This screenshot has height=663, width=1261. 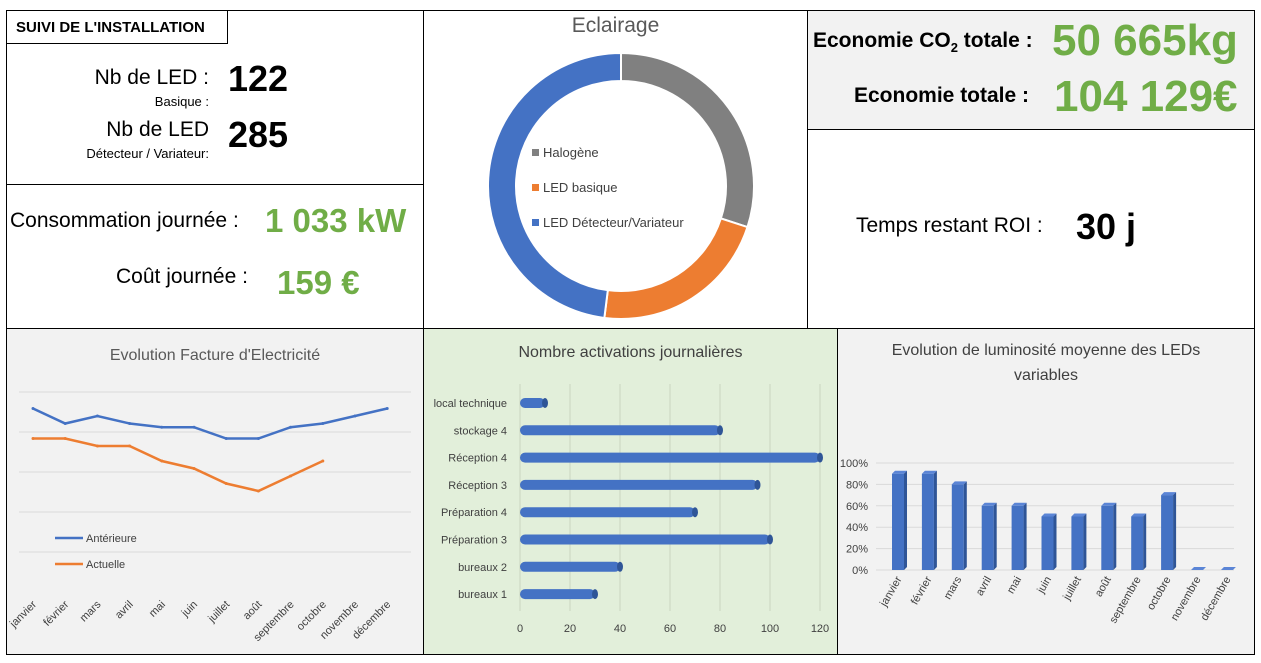 What do you see at coordinates (922, 590) in the screenshot?
I see `vbar-x-tick: février` at bounding box center [922, 590].